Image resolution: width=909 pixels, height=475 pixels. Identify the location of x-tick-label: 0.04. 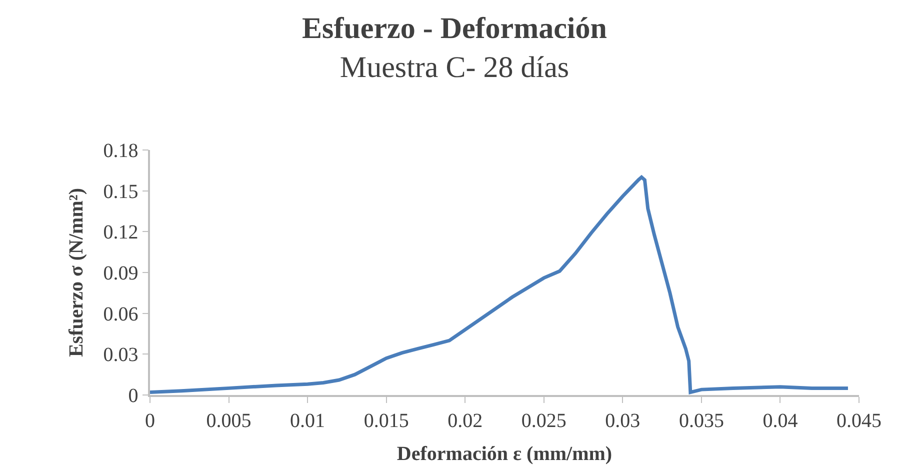
(780, 421).